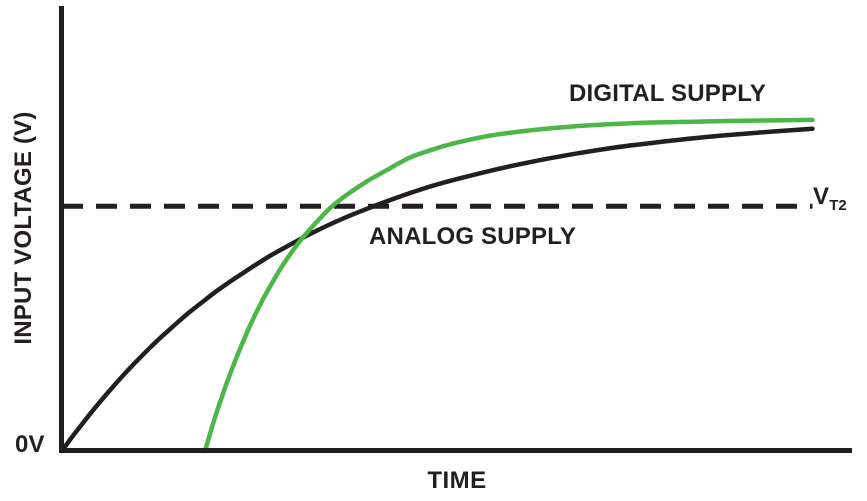  I want to click on threshold-subscript: T2, so click(838, 205).